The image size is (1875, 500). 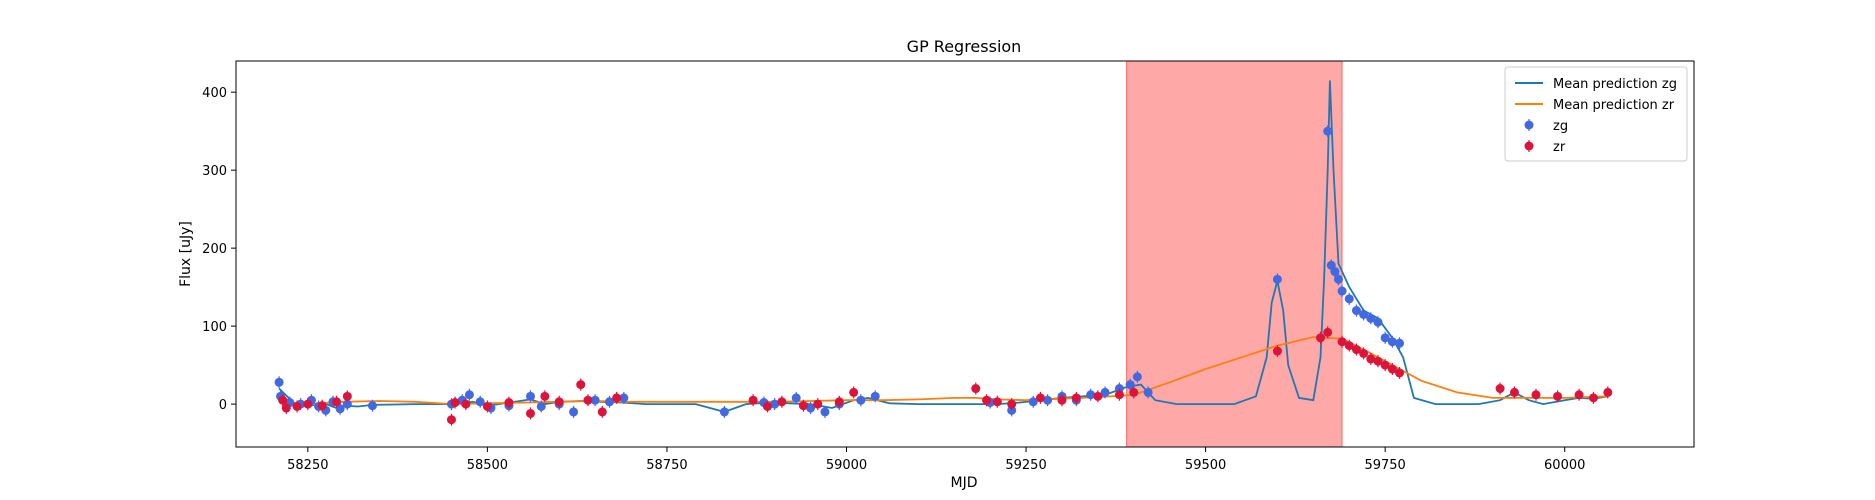 I want to click on legend-label-zg: zg, so click(x=1560, y=126).